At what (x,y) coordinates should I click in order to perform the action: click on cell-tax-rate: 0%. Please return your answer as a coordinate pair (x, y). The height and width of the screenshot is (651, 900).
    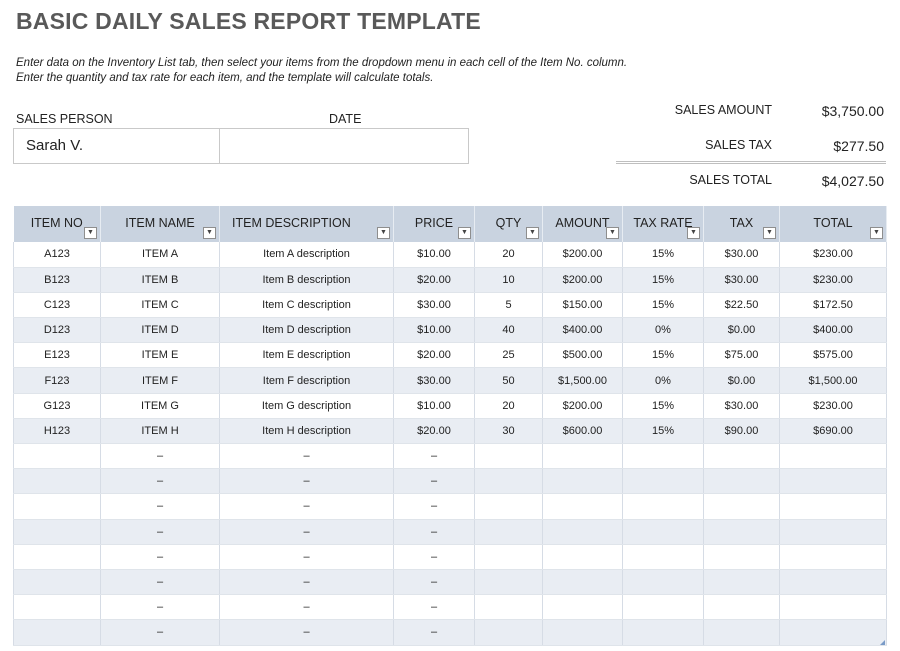
    Looking at the image, I should click on (663, 380).